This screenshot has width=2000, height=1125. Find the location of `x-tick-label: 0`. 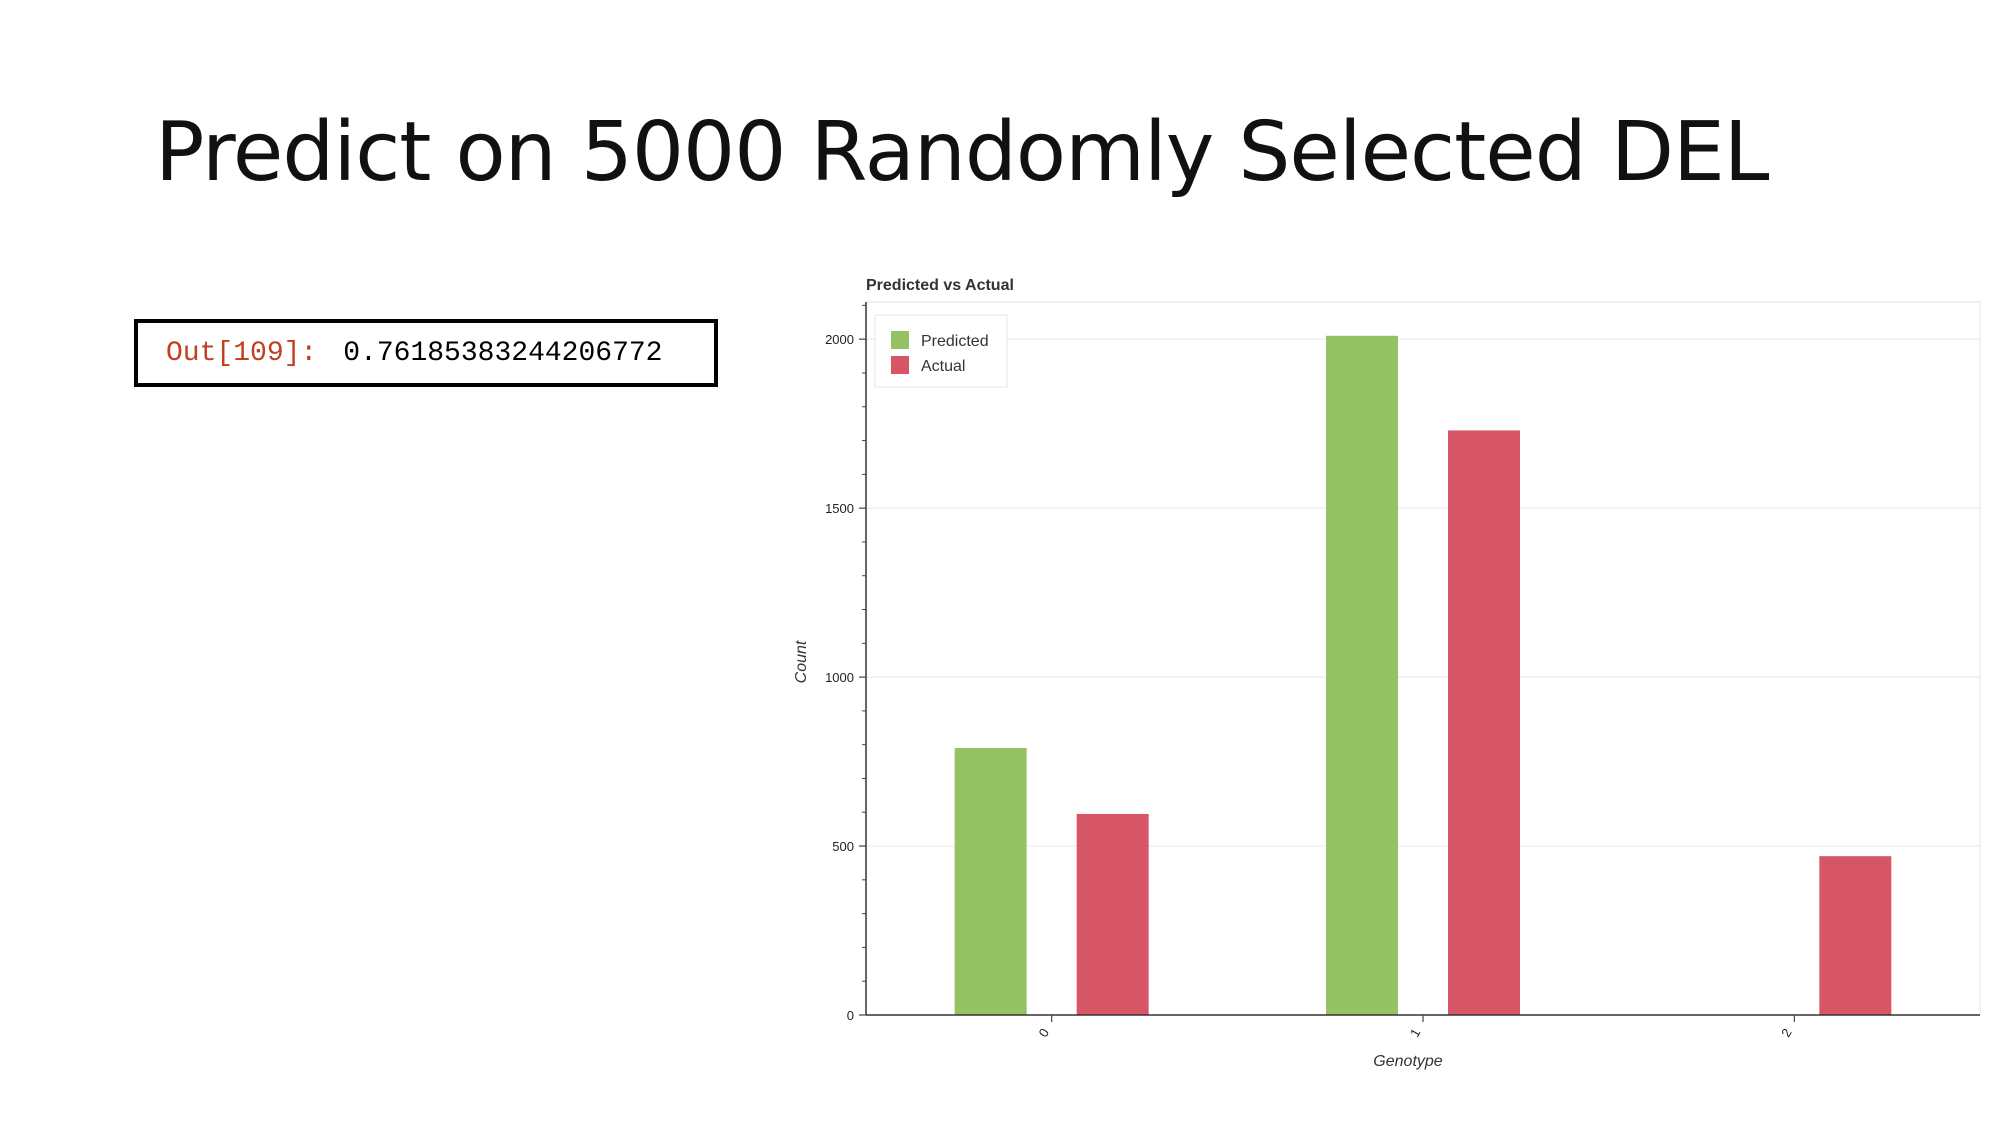

x-tick-label: 0 is located at coordinates (1043, 1033).